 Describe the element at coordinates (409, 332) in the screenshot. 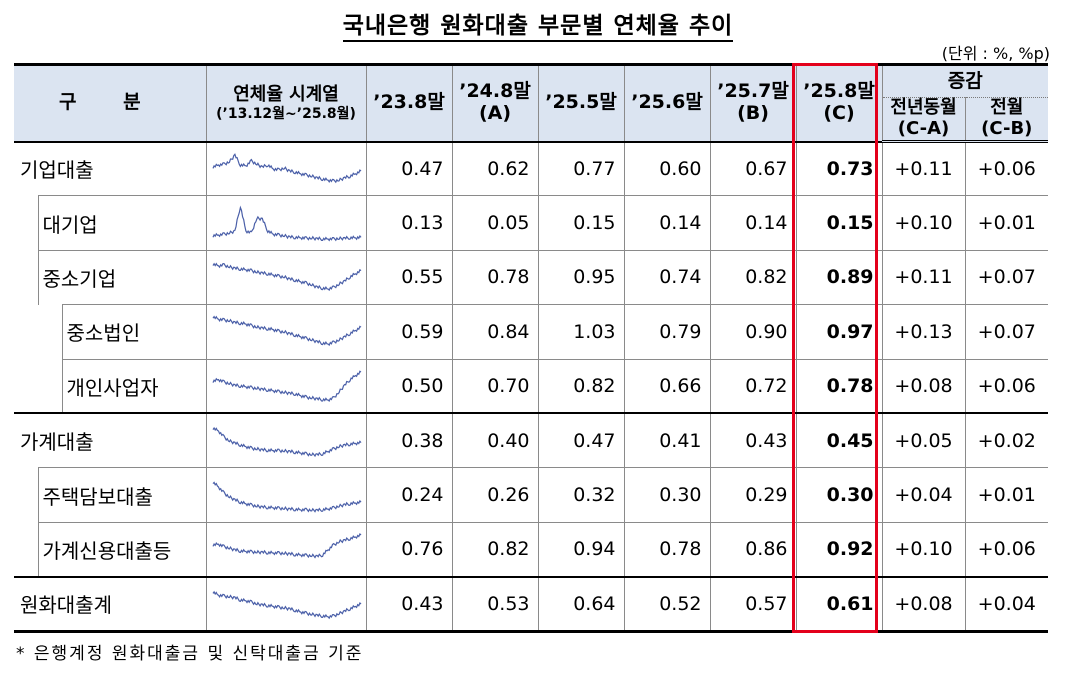

I see `value-cell: 0.59` at that location.